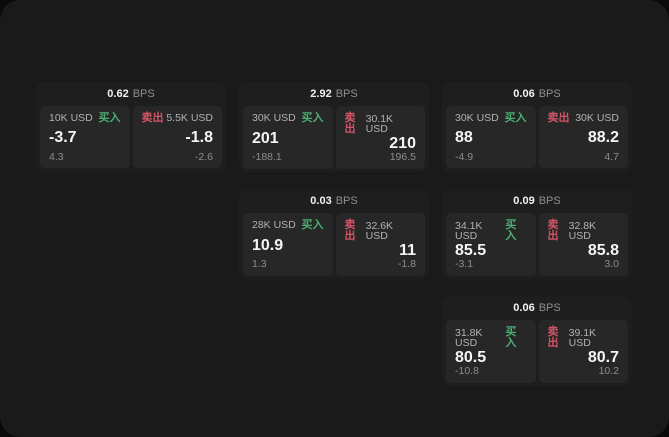  What do you see at coordinates (189, 118) in the screenshot?
I see `sell-size: 5.5K USD` at bounding box center [189, 118].